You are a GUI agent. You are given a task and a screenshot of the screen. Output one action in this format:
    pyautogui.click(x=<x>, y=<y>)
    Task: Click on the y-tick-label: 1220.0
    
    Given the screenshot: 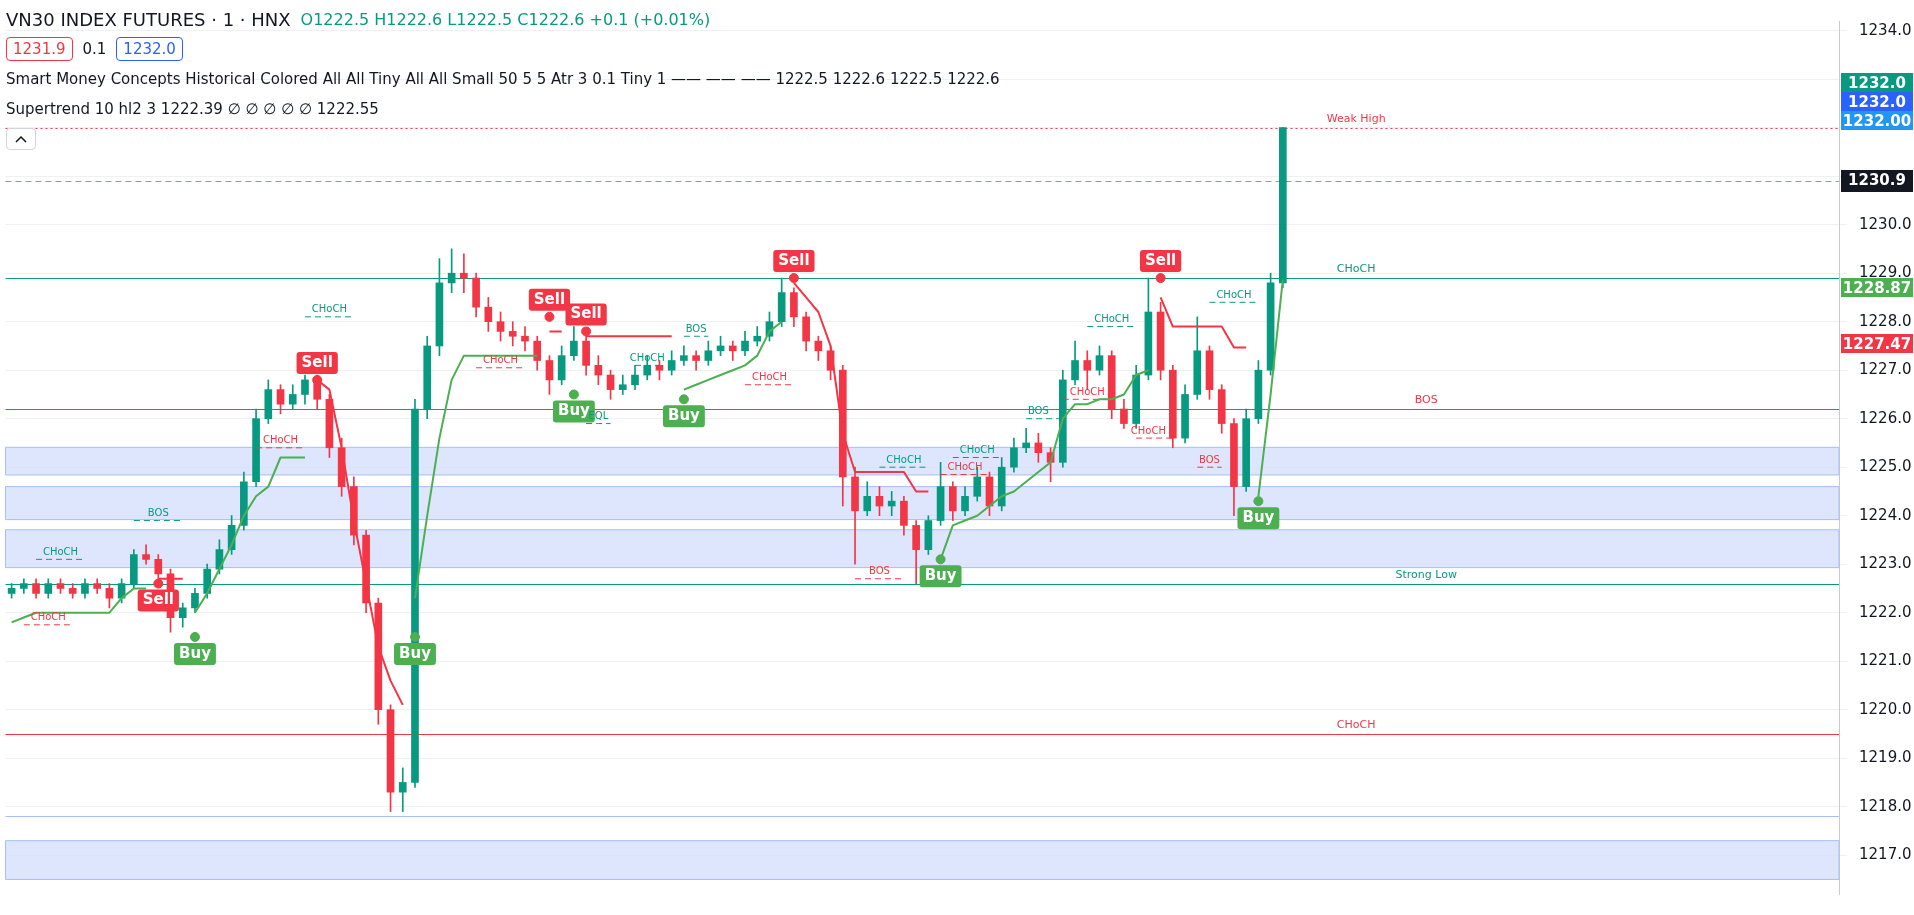 What is the action you would take?
    pyautogui.click(x=1885, y=708)
    